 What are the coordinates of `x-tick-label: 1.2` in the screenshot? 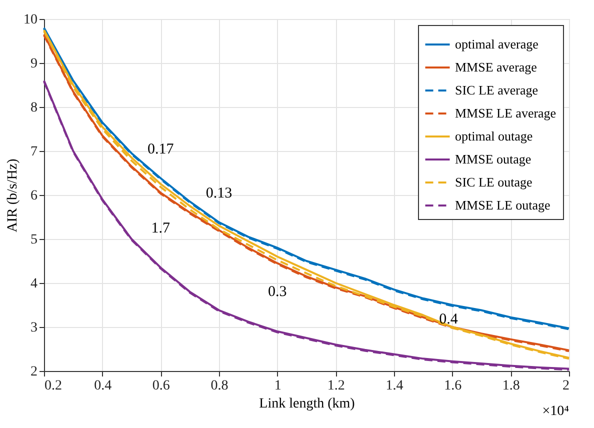 It's located at (336, 386).